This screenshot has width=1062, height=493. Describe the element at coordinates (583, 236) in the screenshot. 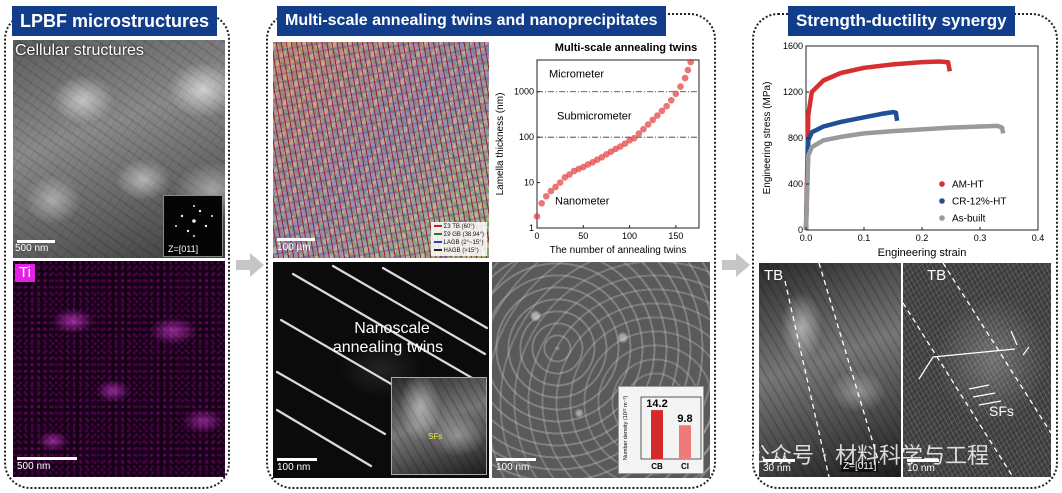

I see `x-tick-label: 50` at that location.